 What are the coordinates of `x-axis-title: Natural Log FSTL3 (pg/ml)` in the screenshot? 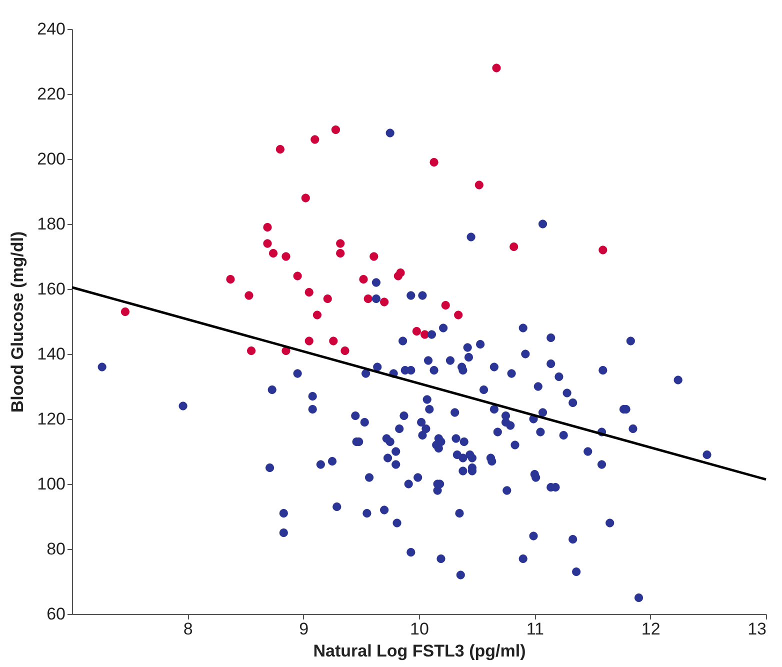 It's located at (419, 651).